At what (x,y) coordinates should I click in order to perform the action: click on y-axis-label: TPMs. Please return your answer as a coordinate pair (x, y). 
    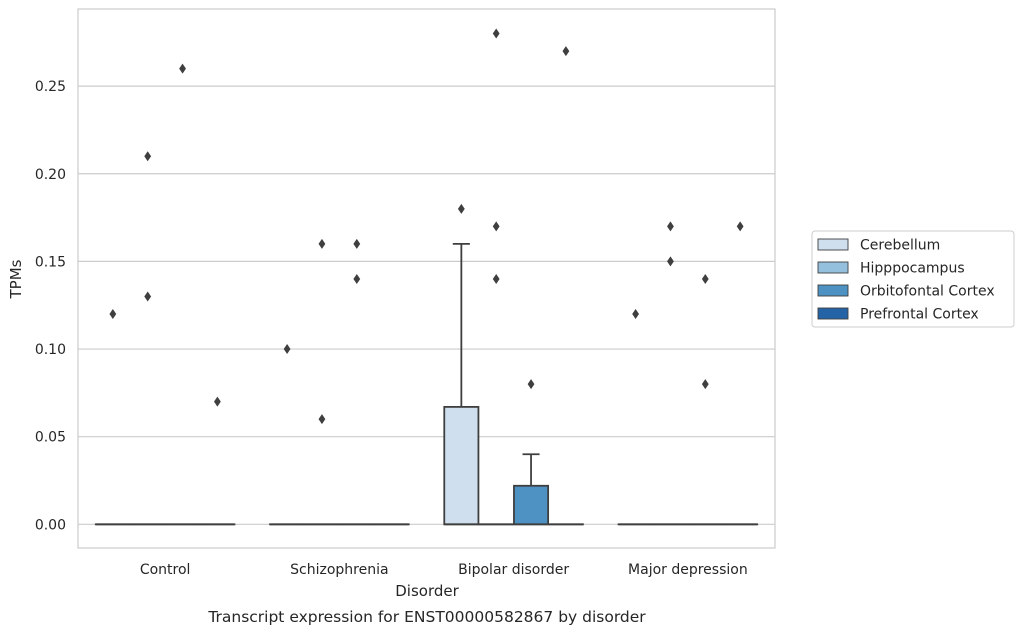
    Looking at the image, I should click on (16, 279).